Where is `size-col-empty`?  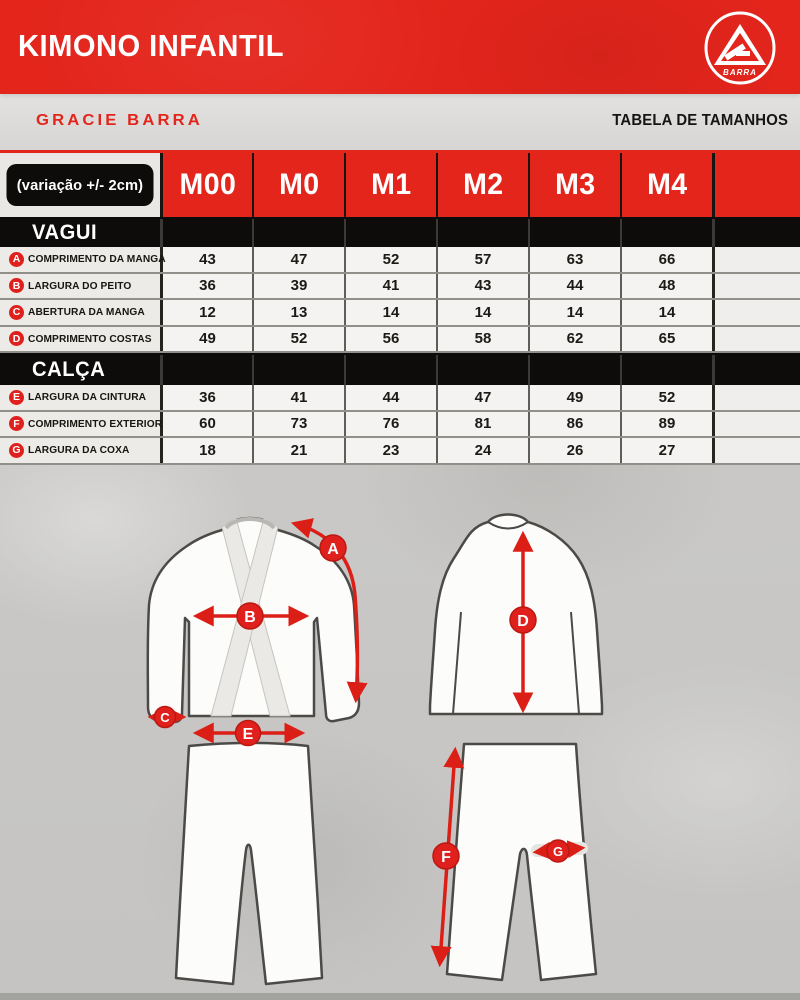 size-col-empty is located at coordinates (756, 185).